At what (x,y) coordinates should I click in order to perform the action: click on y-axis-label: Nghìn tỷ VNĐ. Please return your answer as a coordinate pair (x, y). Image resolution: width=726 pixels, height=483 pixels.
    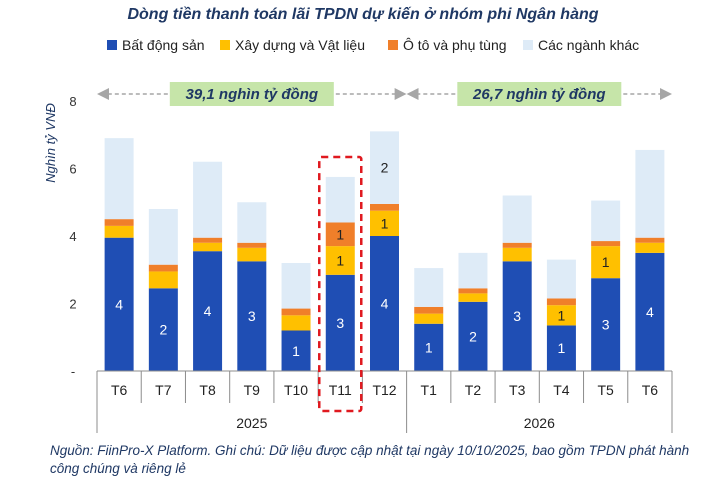
    Looking at the image, I should click on (50, 143).